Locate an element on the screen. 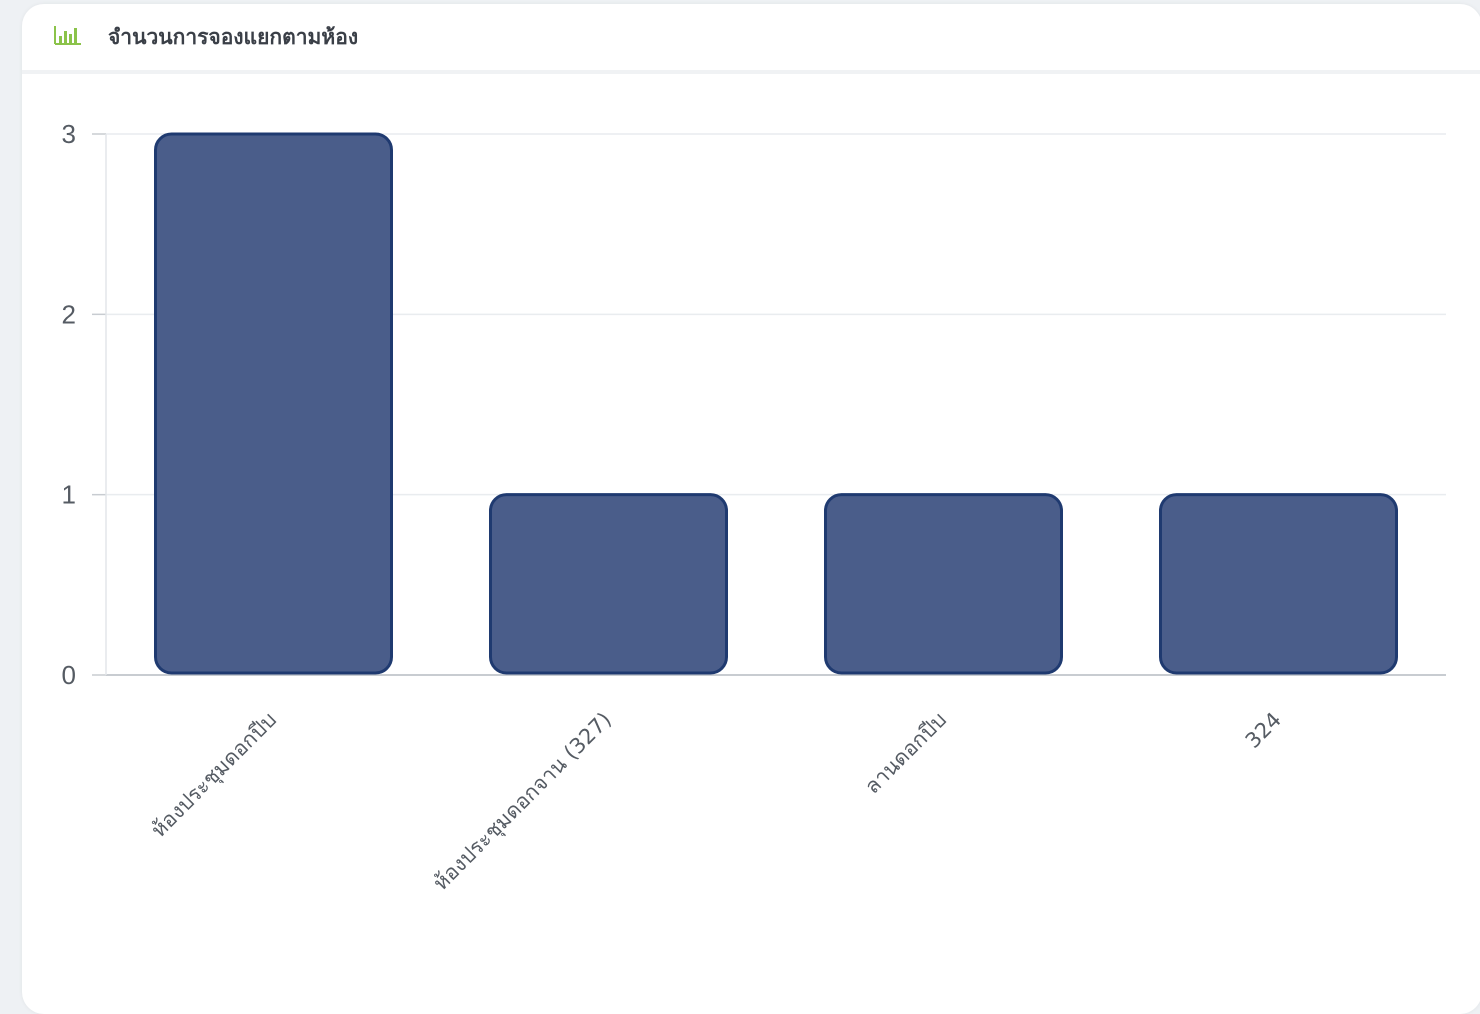 The image size is (1480, 1014). x-tick-label: ลานดอกปีบ is located at coordinates (905, 753).